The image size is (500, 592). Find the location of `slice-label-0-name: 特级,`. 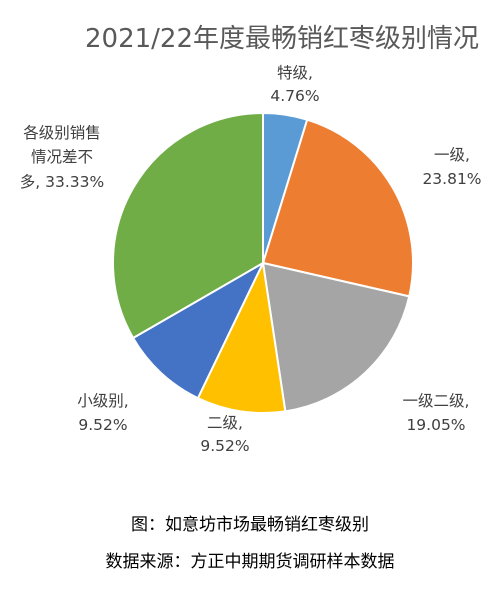

slice-label-0-name: 特级, is located at coordinates (295, 73).